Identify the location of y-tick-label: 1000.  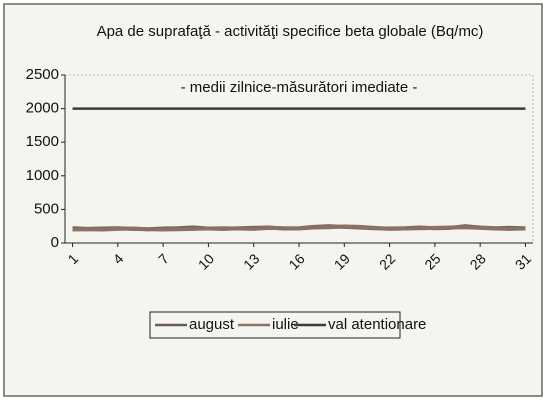
(42, 175).